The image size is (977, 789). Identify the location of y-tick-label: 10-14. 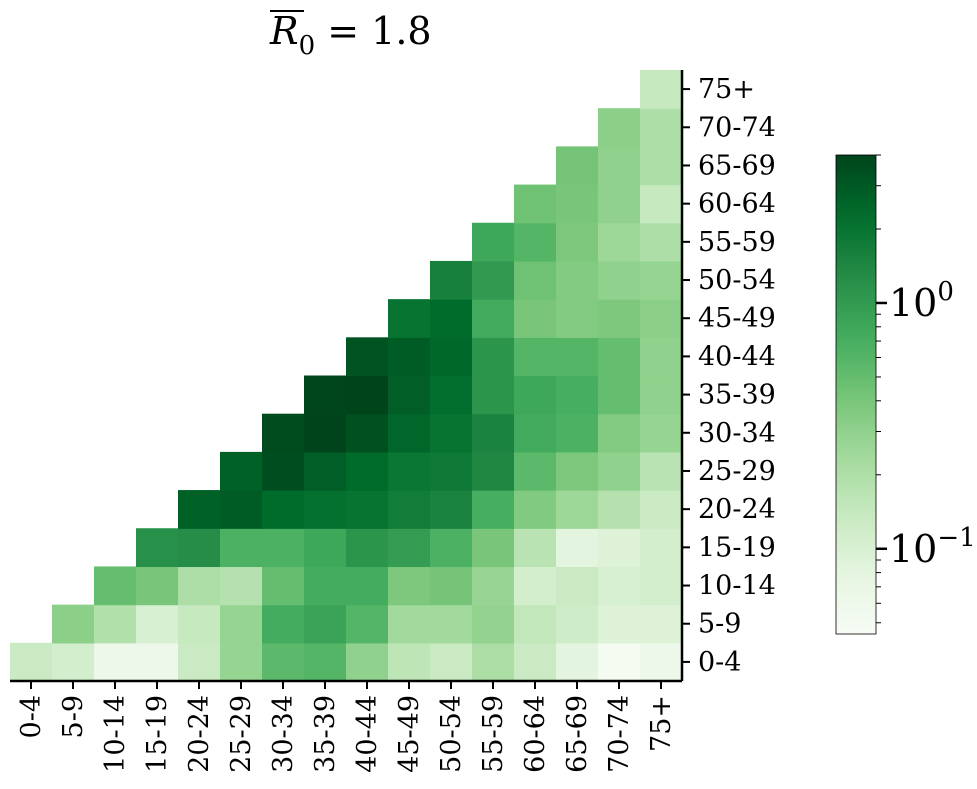
(737, 586).